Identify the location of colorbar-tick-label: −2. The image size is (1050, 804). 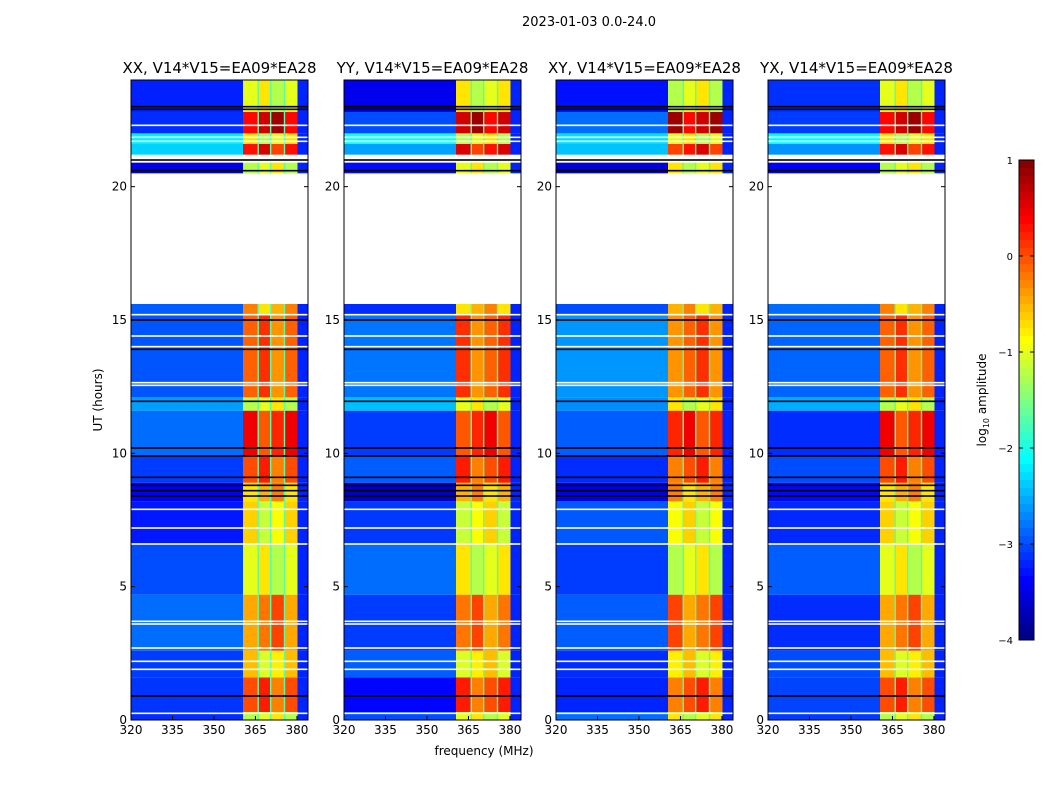
(1005, 449).